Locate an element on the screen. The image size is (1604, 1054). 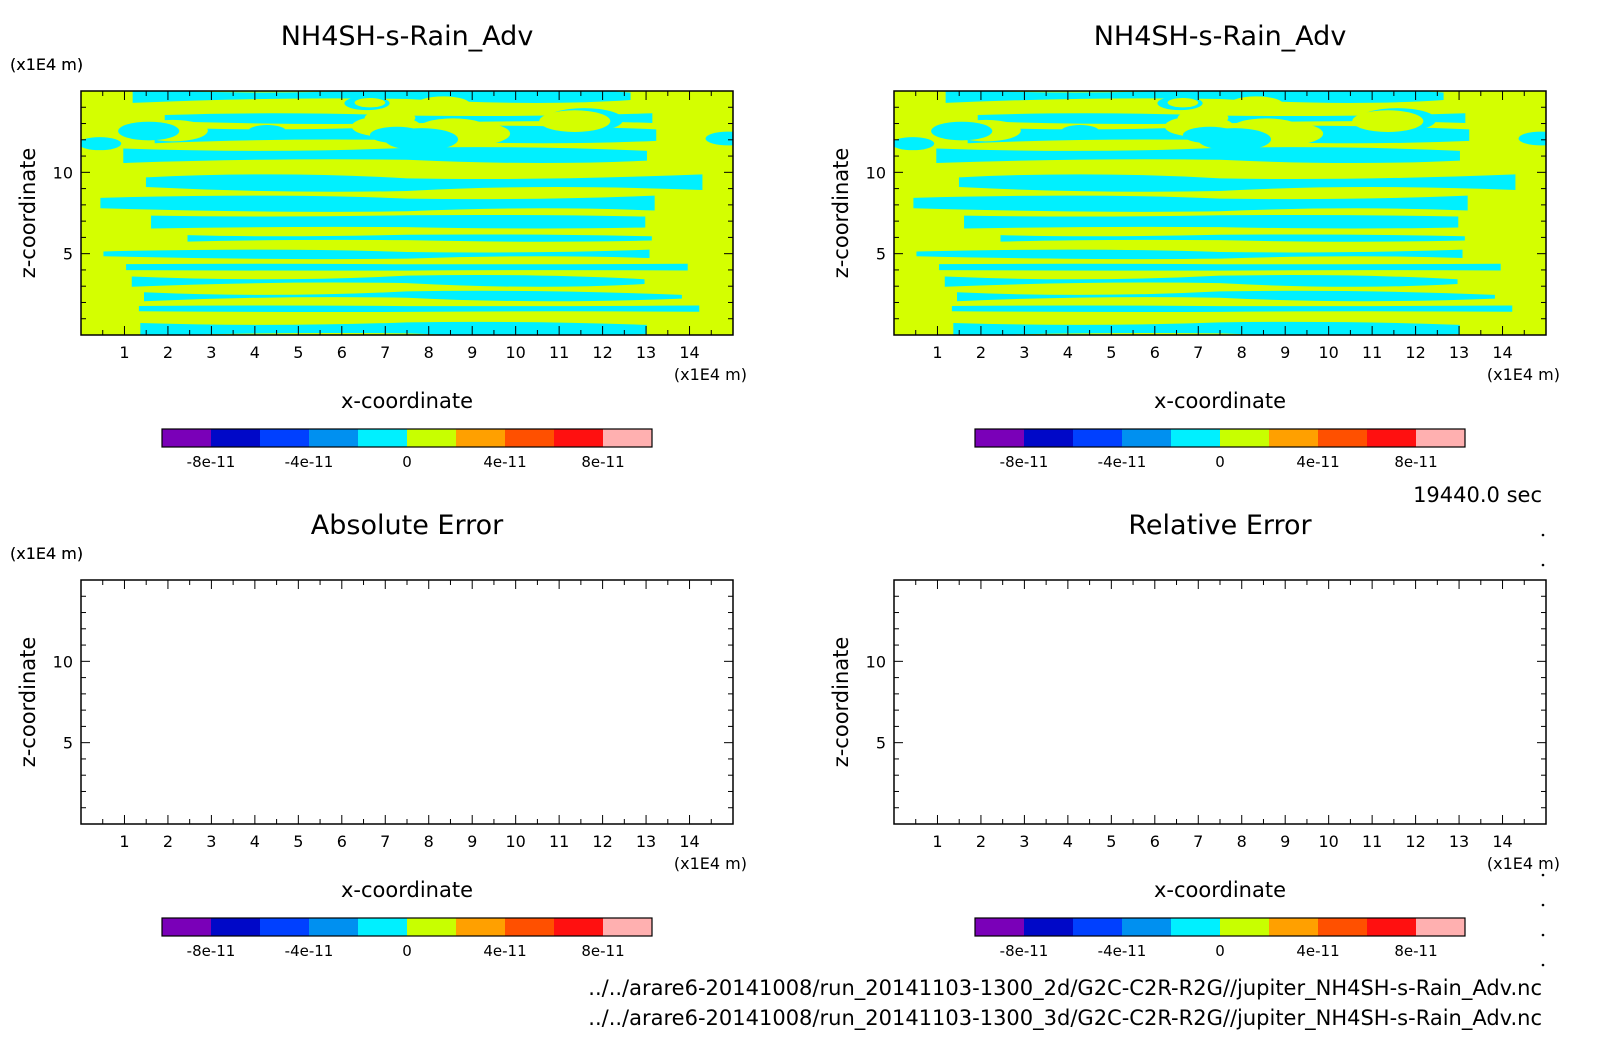
colorbar-frame is located at coordinates (407, 438).